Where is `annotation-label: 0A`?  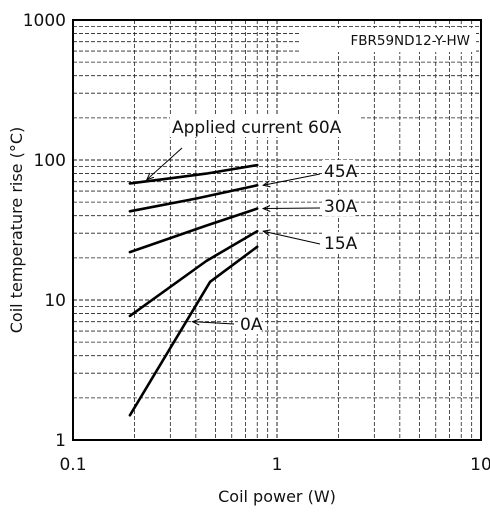 annotation-label: 0A is located at coordinates (251, 325).